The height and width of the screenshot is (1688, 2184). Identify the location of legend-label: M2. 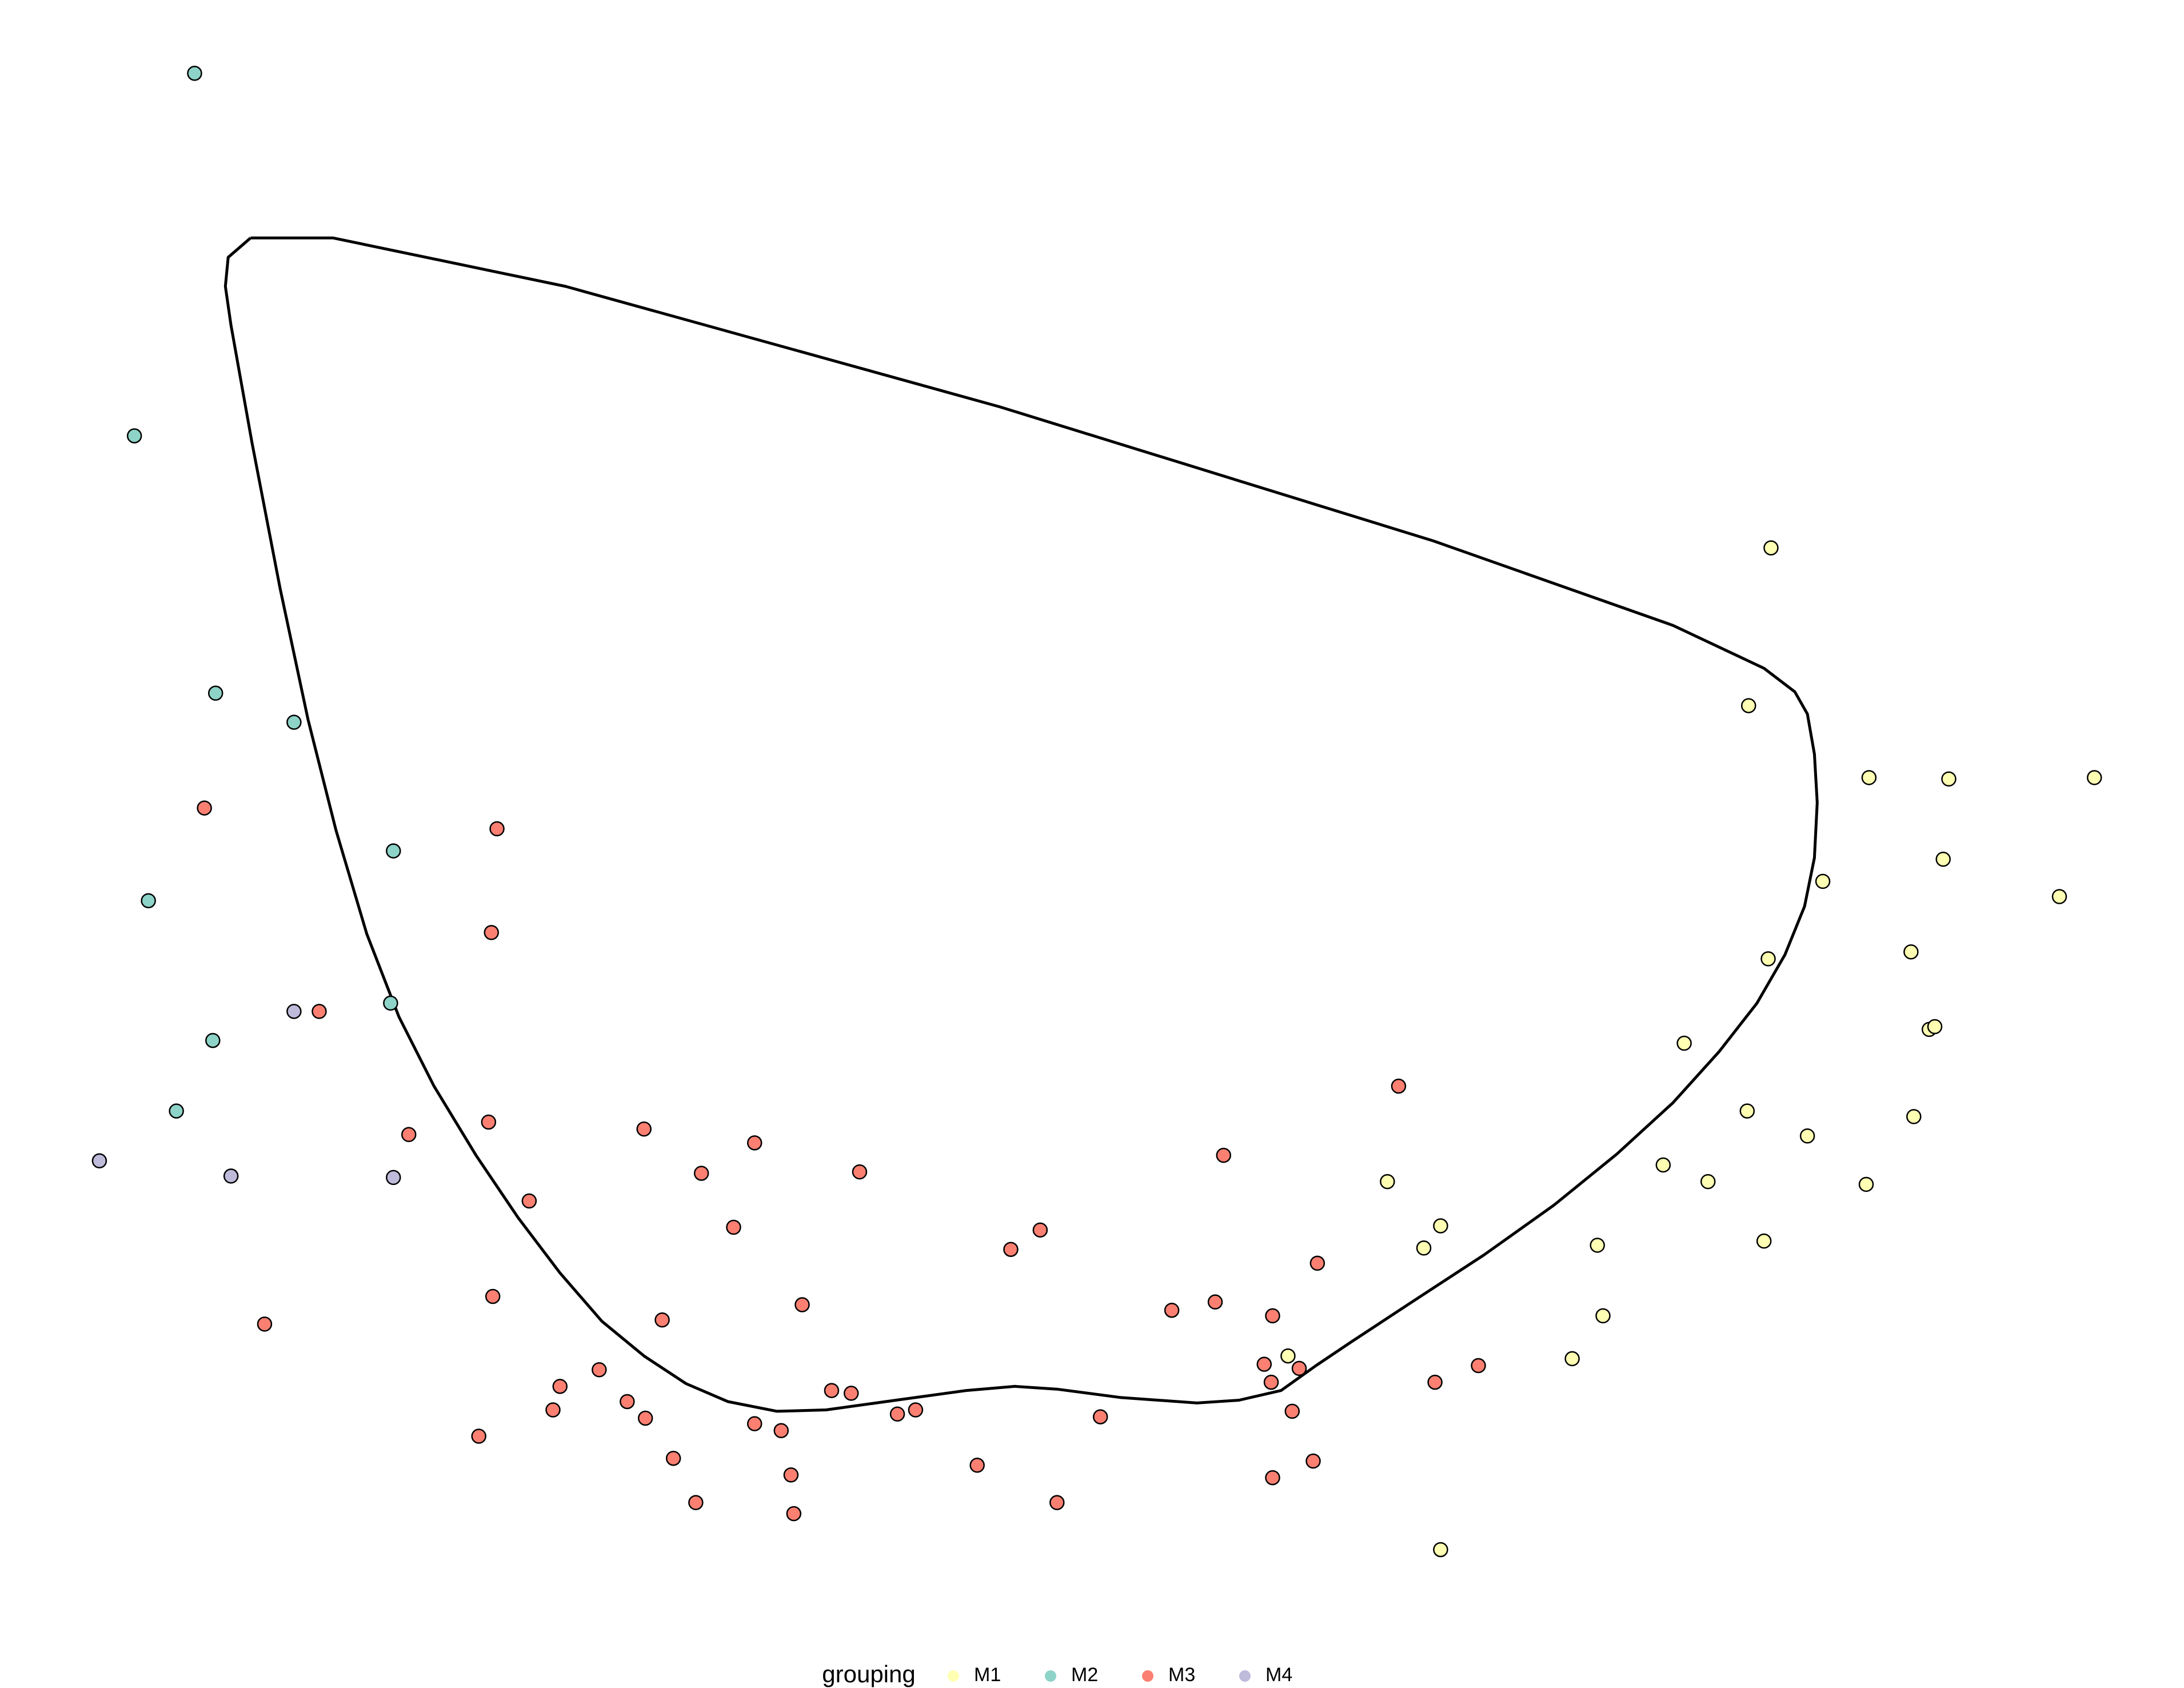
(1084, 1675).